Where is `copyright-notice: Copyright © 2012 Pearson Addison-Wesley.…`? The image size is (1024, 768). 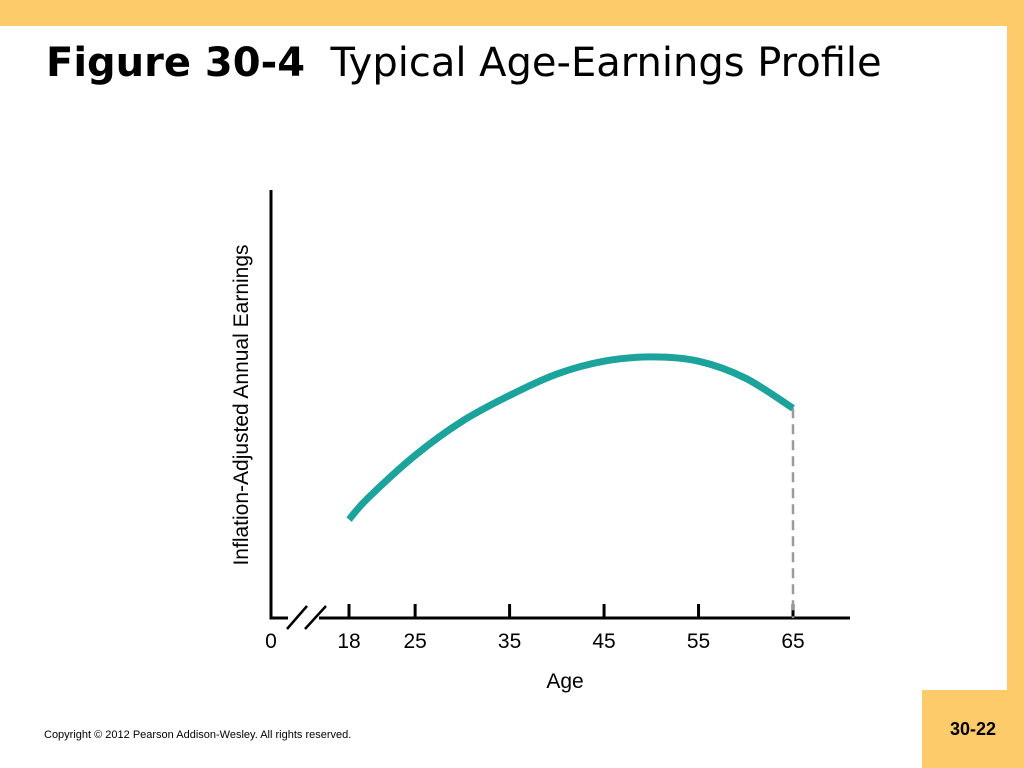
copyright-notice: Copyright © 2012 Pearson Addison-Wesley.… is located at coordinates (198, 735).